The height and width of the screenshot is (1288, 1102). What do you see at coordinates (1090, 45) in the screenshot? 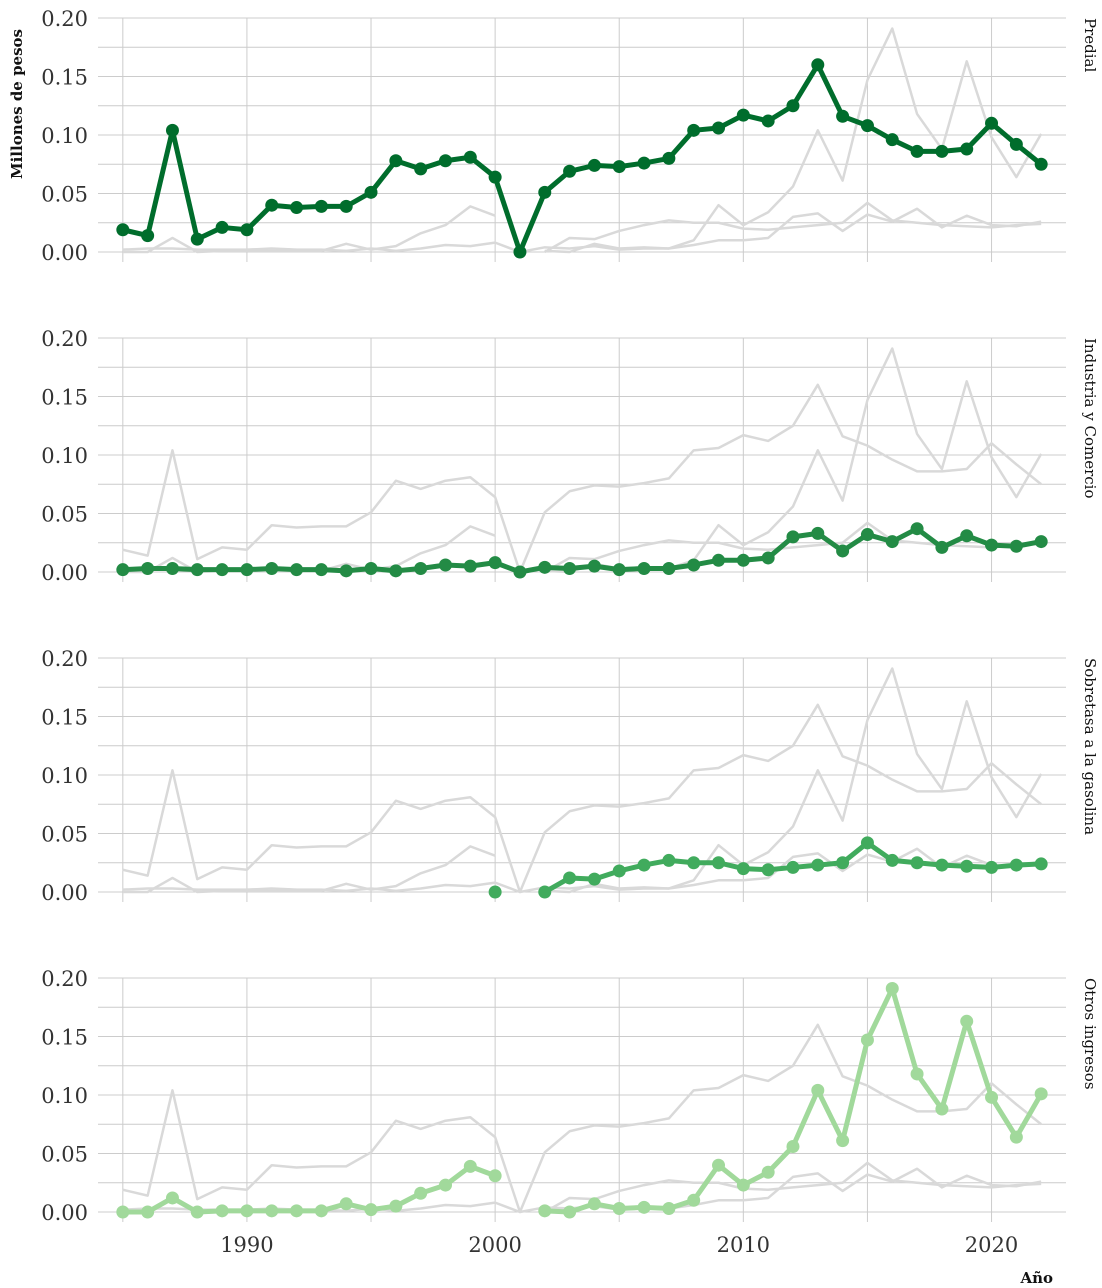
I see `facet-strip-label: Predial` at bounding box center [1090, 45].